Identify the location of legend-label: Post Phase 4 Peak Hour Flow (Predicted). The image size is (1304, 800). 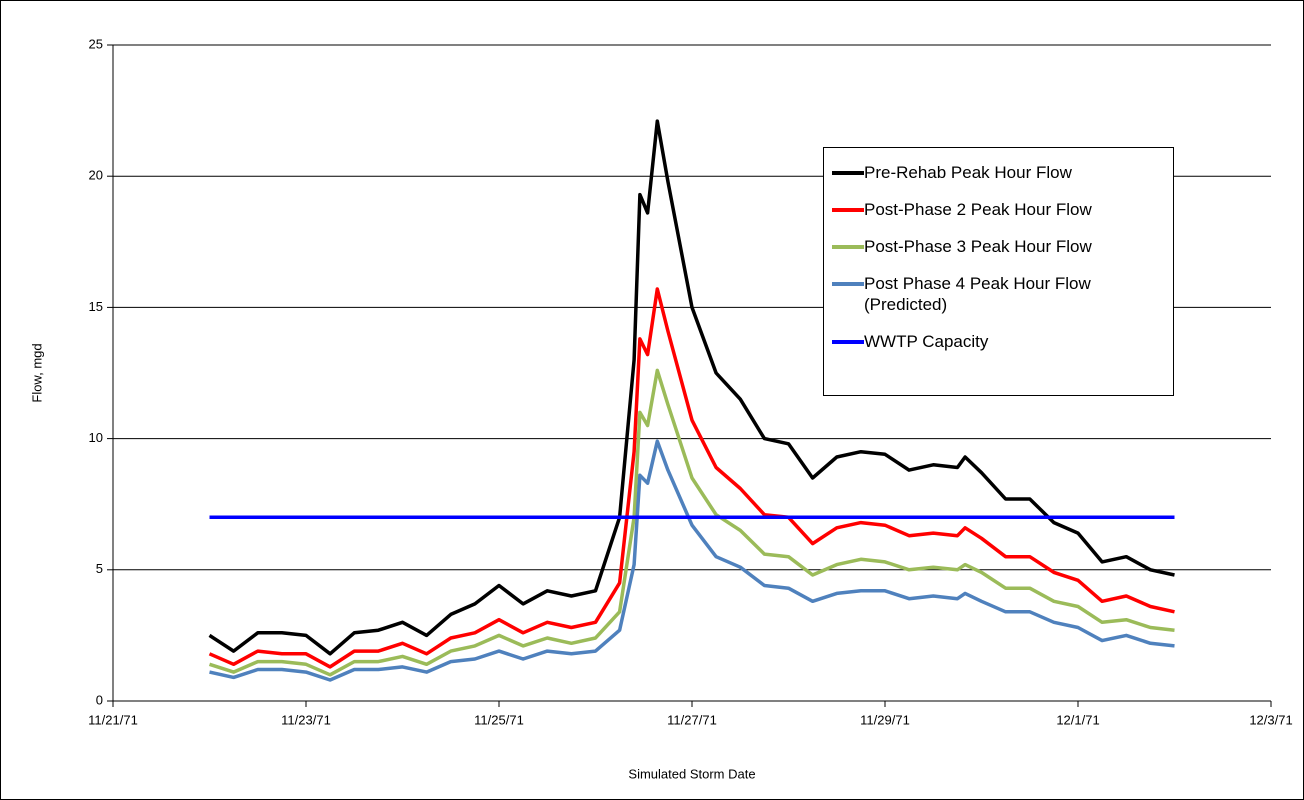
(977, 294).